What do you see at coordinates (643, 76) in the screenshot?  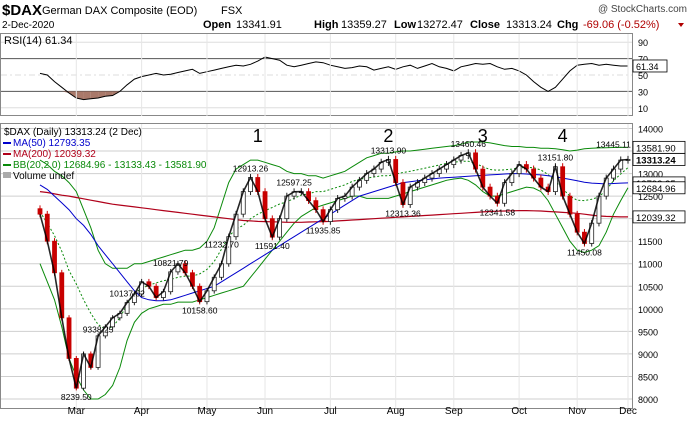 I see `rsi-tick-50: 50` at bounding box center [643, 76].